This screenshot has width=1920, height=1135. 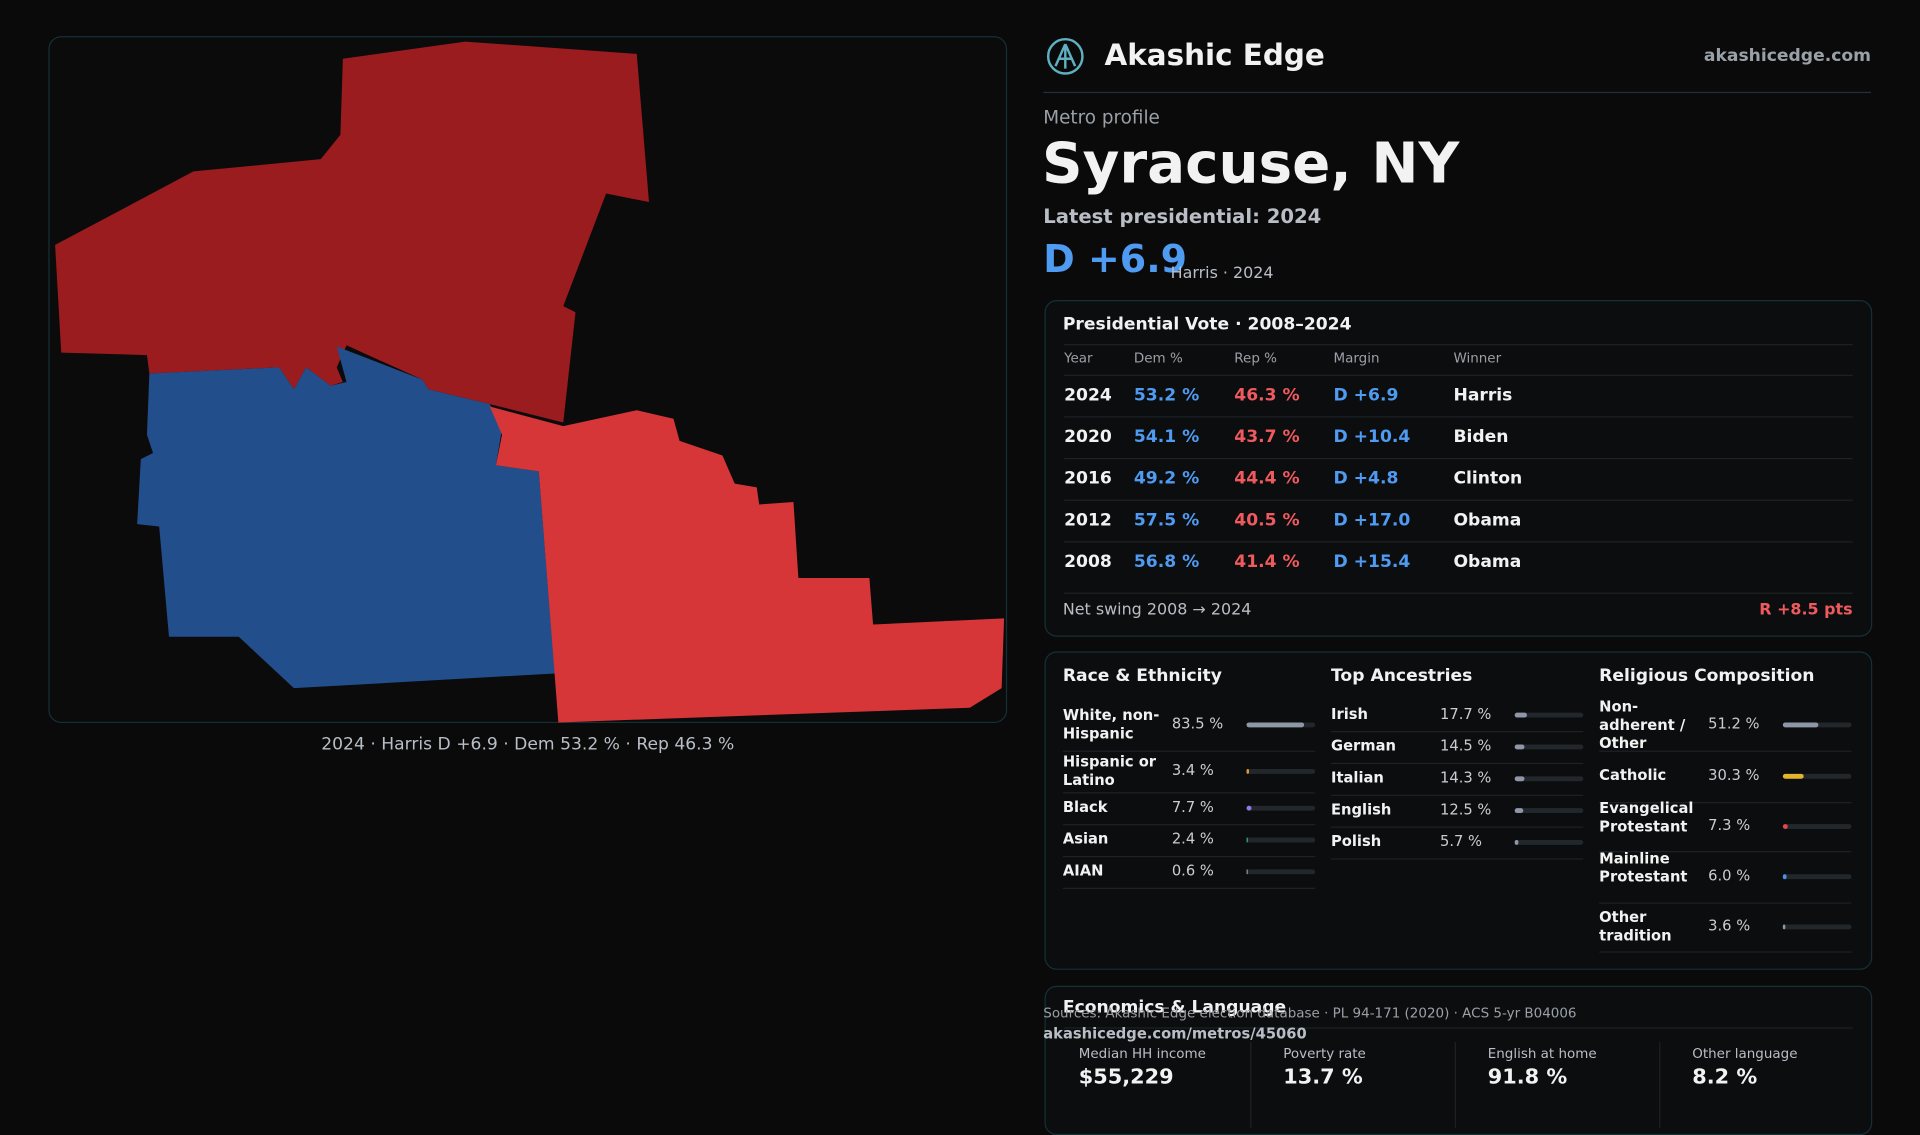 What do you see at coordinates (1461, 841) in the screenshot?
I see `stat-value: 5.7 %` at bounding box center [1461, 841].